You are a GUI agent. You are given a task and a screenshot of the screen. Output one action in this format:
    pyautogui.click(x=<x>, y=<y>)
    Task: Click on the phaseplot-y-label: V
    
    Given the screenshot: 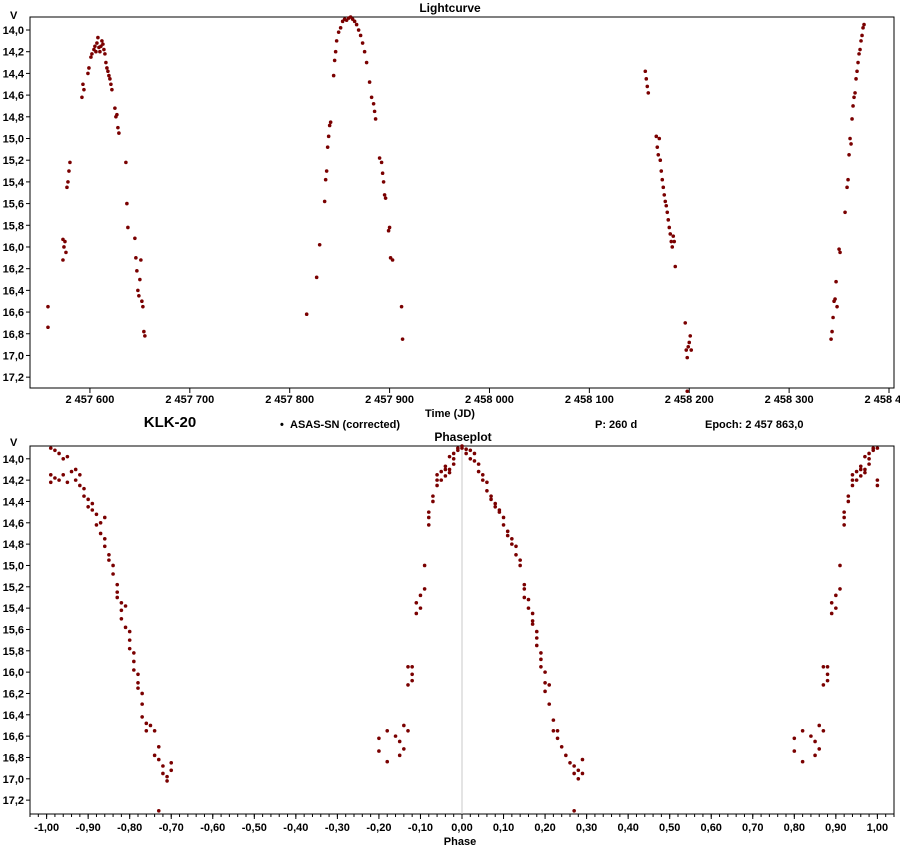 What is the action you would take?
    pyautogui.click(x=14, y=443)
    